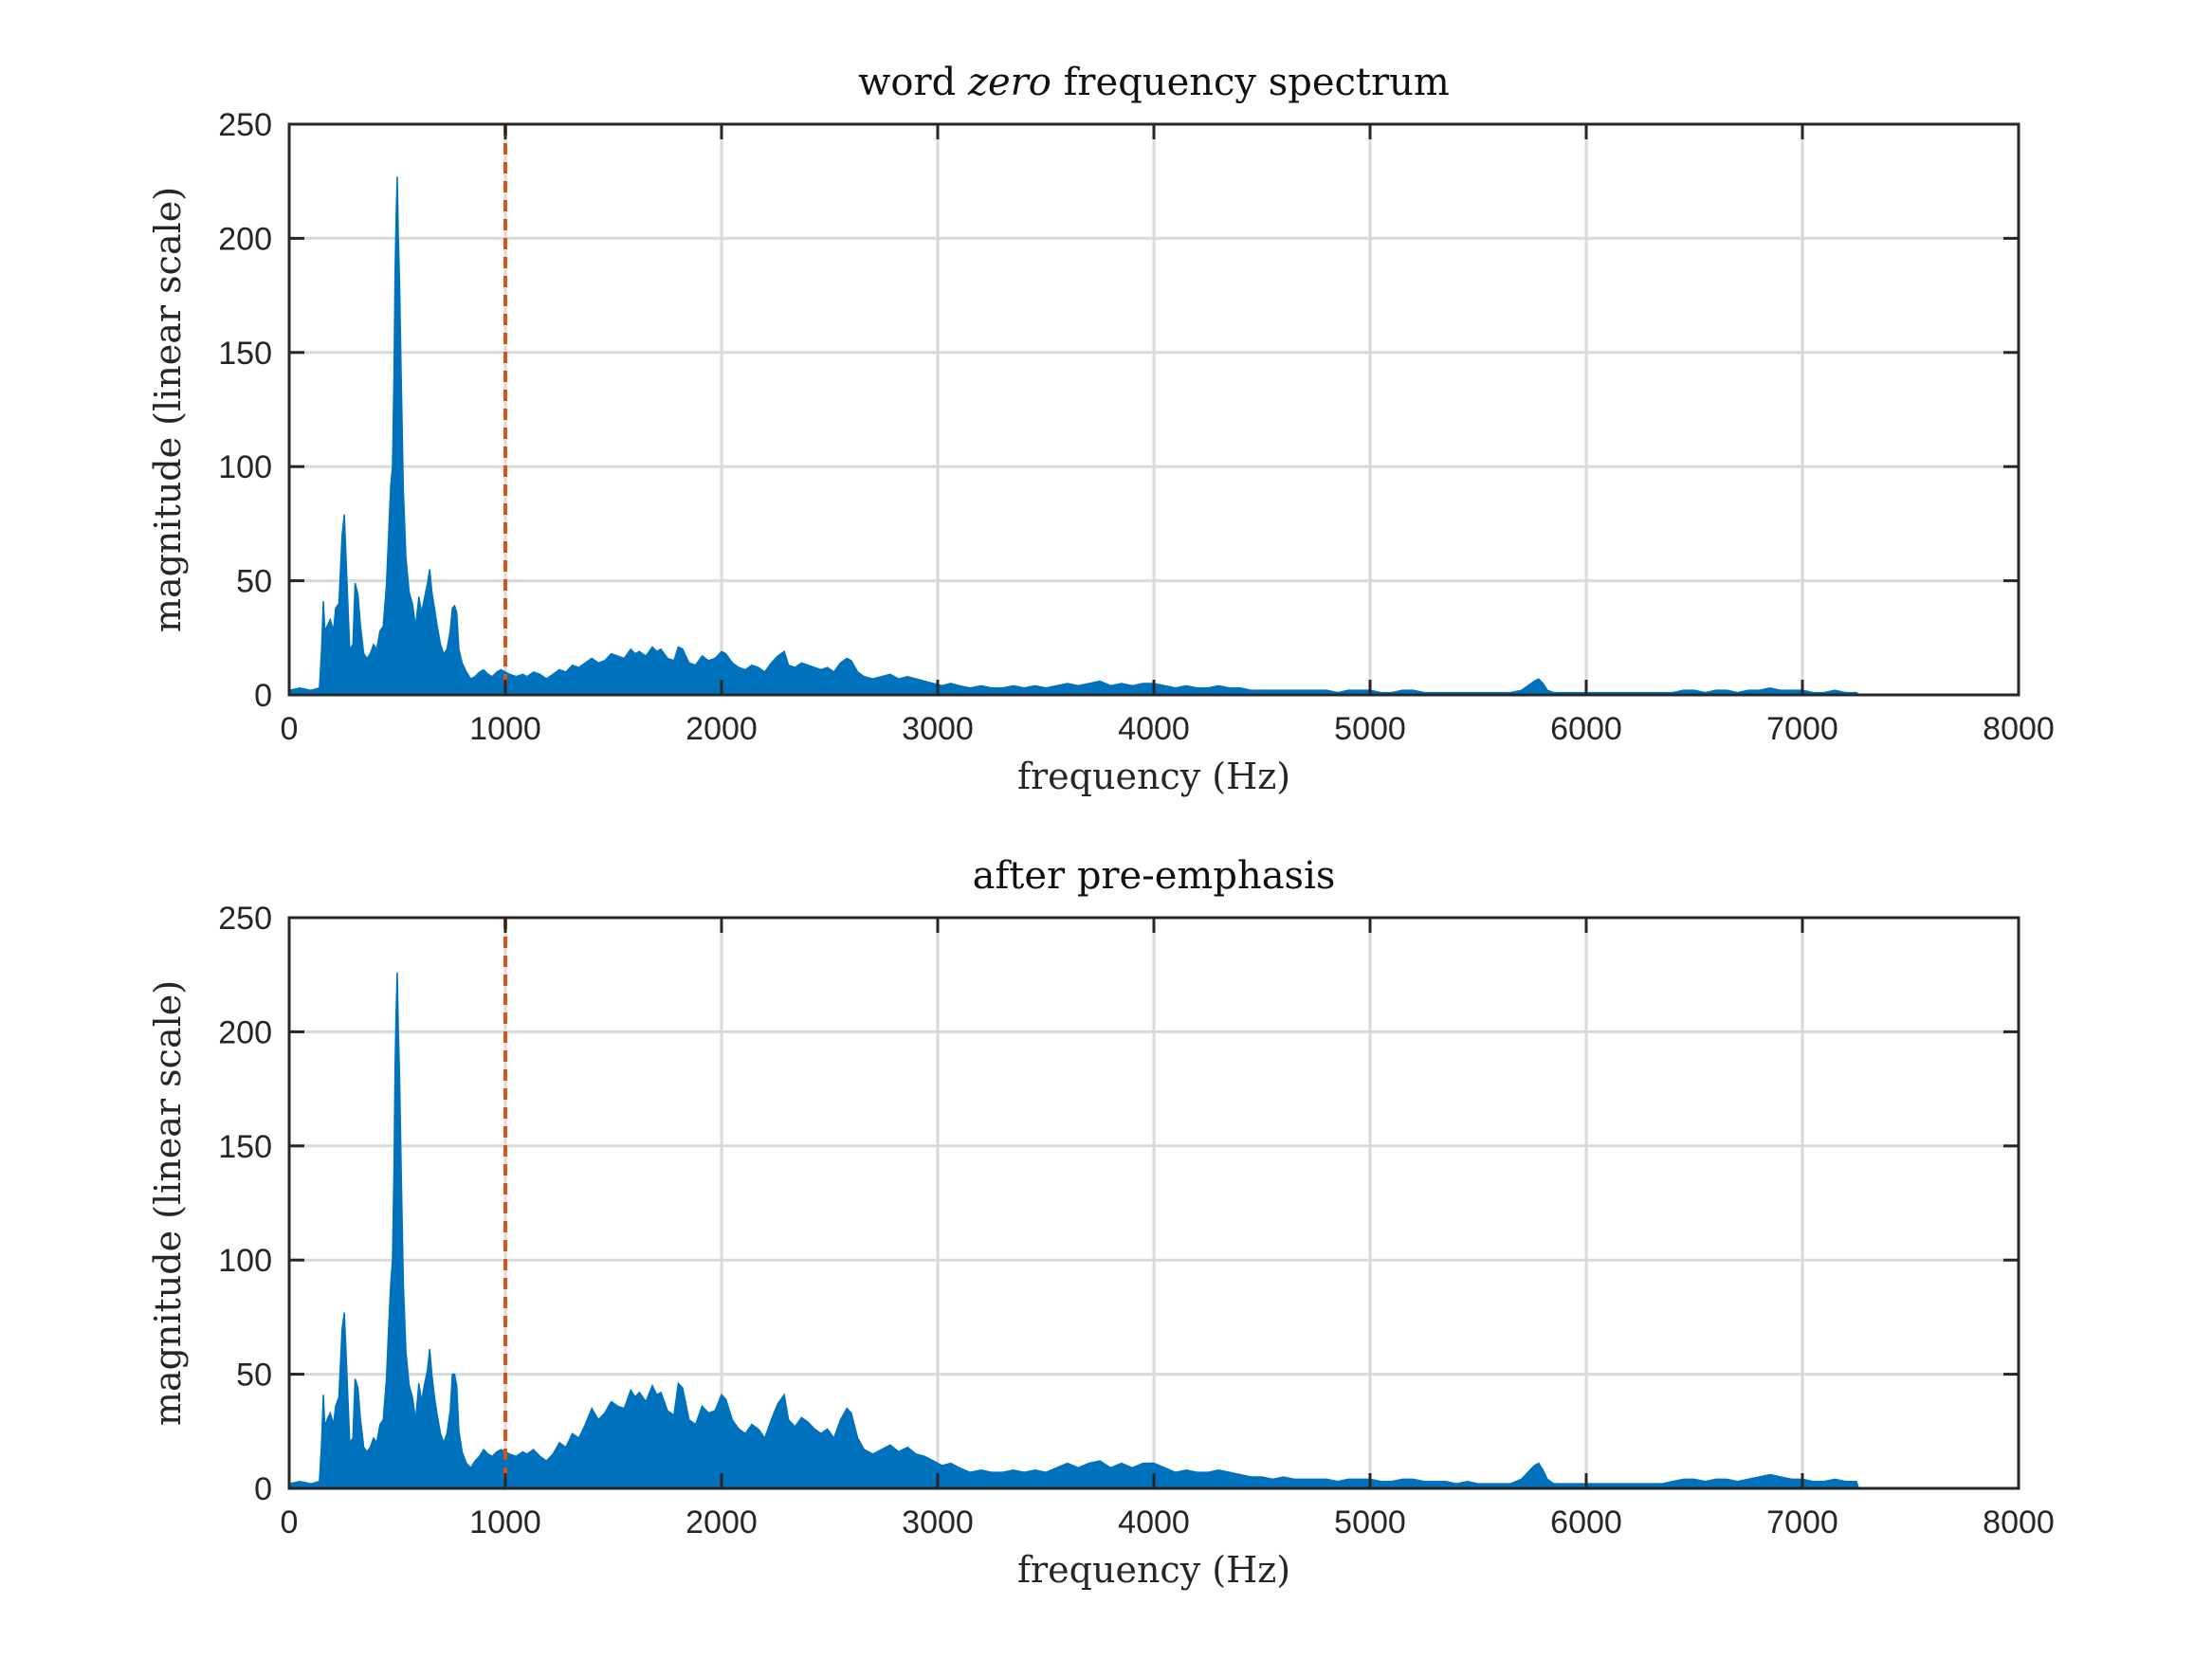 Image resolution: width=2212 pixels, height=1659 pixels. Describe the element at coordinates (1009, 82) in the screenshot. I see `chart-title-part: zero` at that location.